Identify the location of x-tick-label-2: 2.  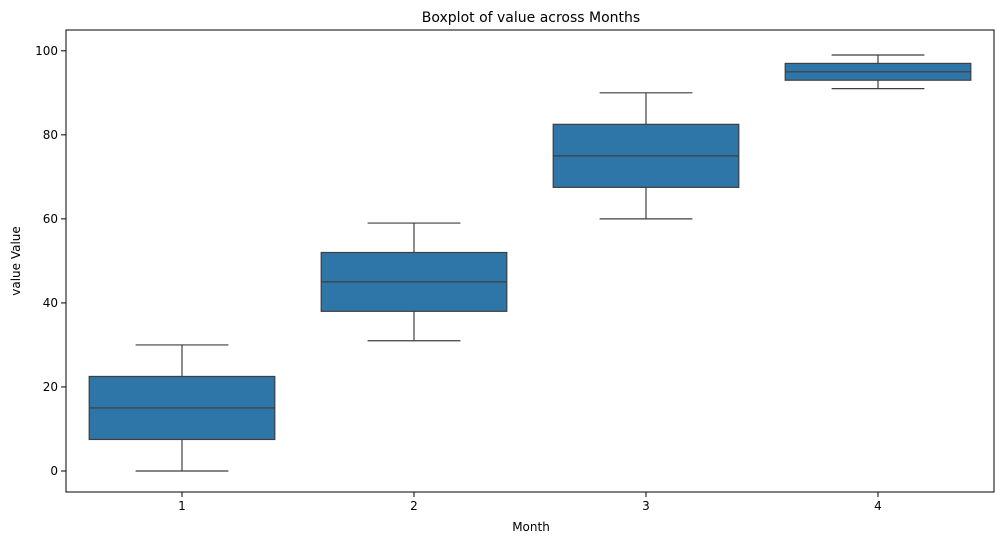
(414, 506).